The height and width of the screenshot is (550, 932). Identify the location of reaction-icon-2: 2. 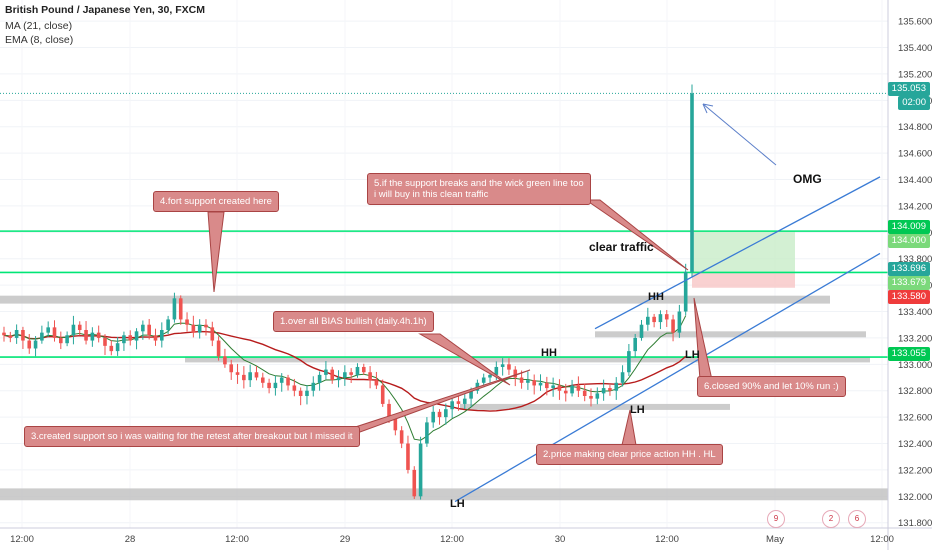
(831, 519).